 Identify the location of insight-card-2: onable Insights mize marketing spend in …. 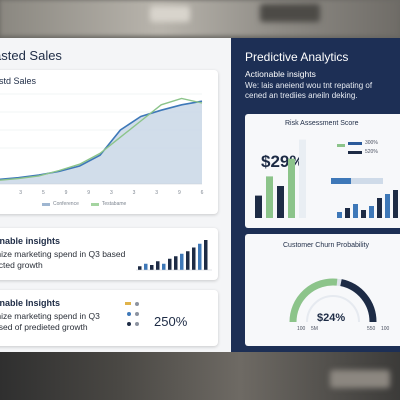
(109, 318).